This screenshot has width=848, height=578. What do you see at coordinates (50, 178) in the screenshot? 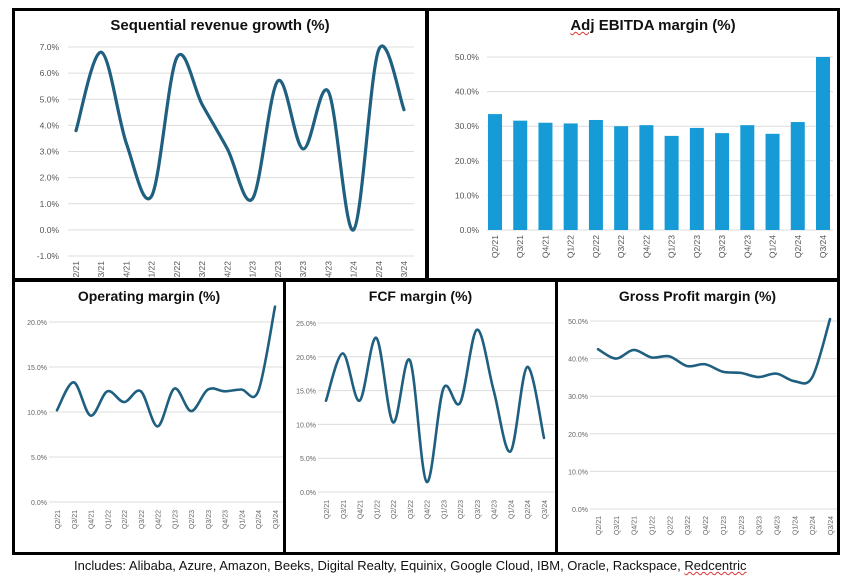
I see `y-tick-label: 2.0%` at bounding box center [50, 178].